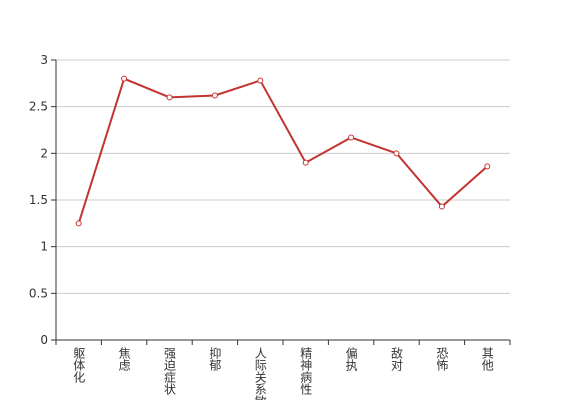 The width and height of the screenshot is (567, 400). Describe the element at coordinates (351, 359) in the screenshot. I see `x-tick-label: 偏执` at that location.